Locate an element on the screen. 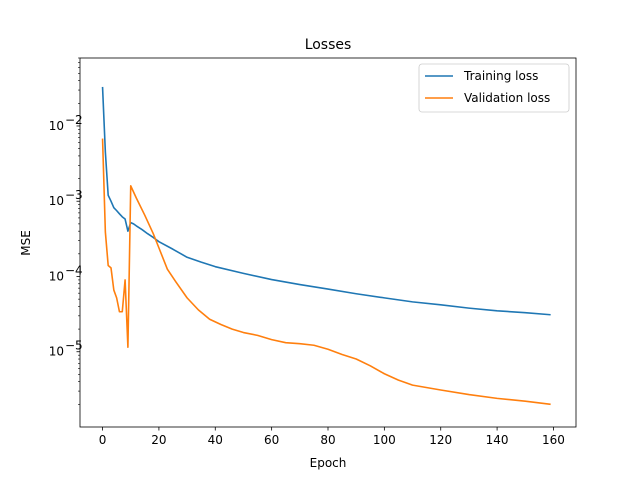 This screenshot has width=640, height=480. y-tick-label-exponent: −2 is located at coordinates (74, 120).